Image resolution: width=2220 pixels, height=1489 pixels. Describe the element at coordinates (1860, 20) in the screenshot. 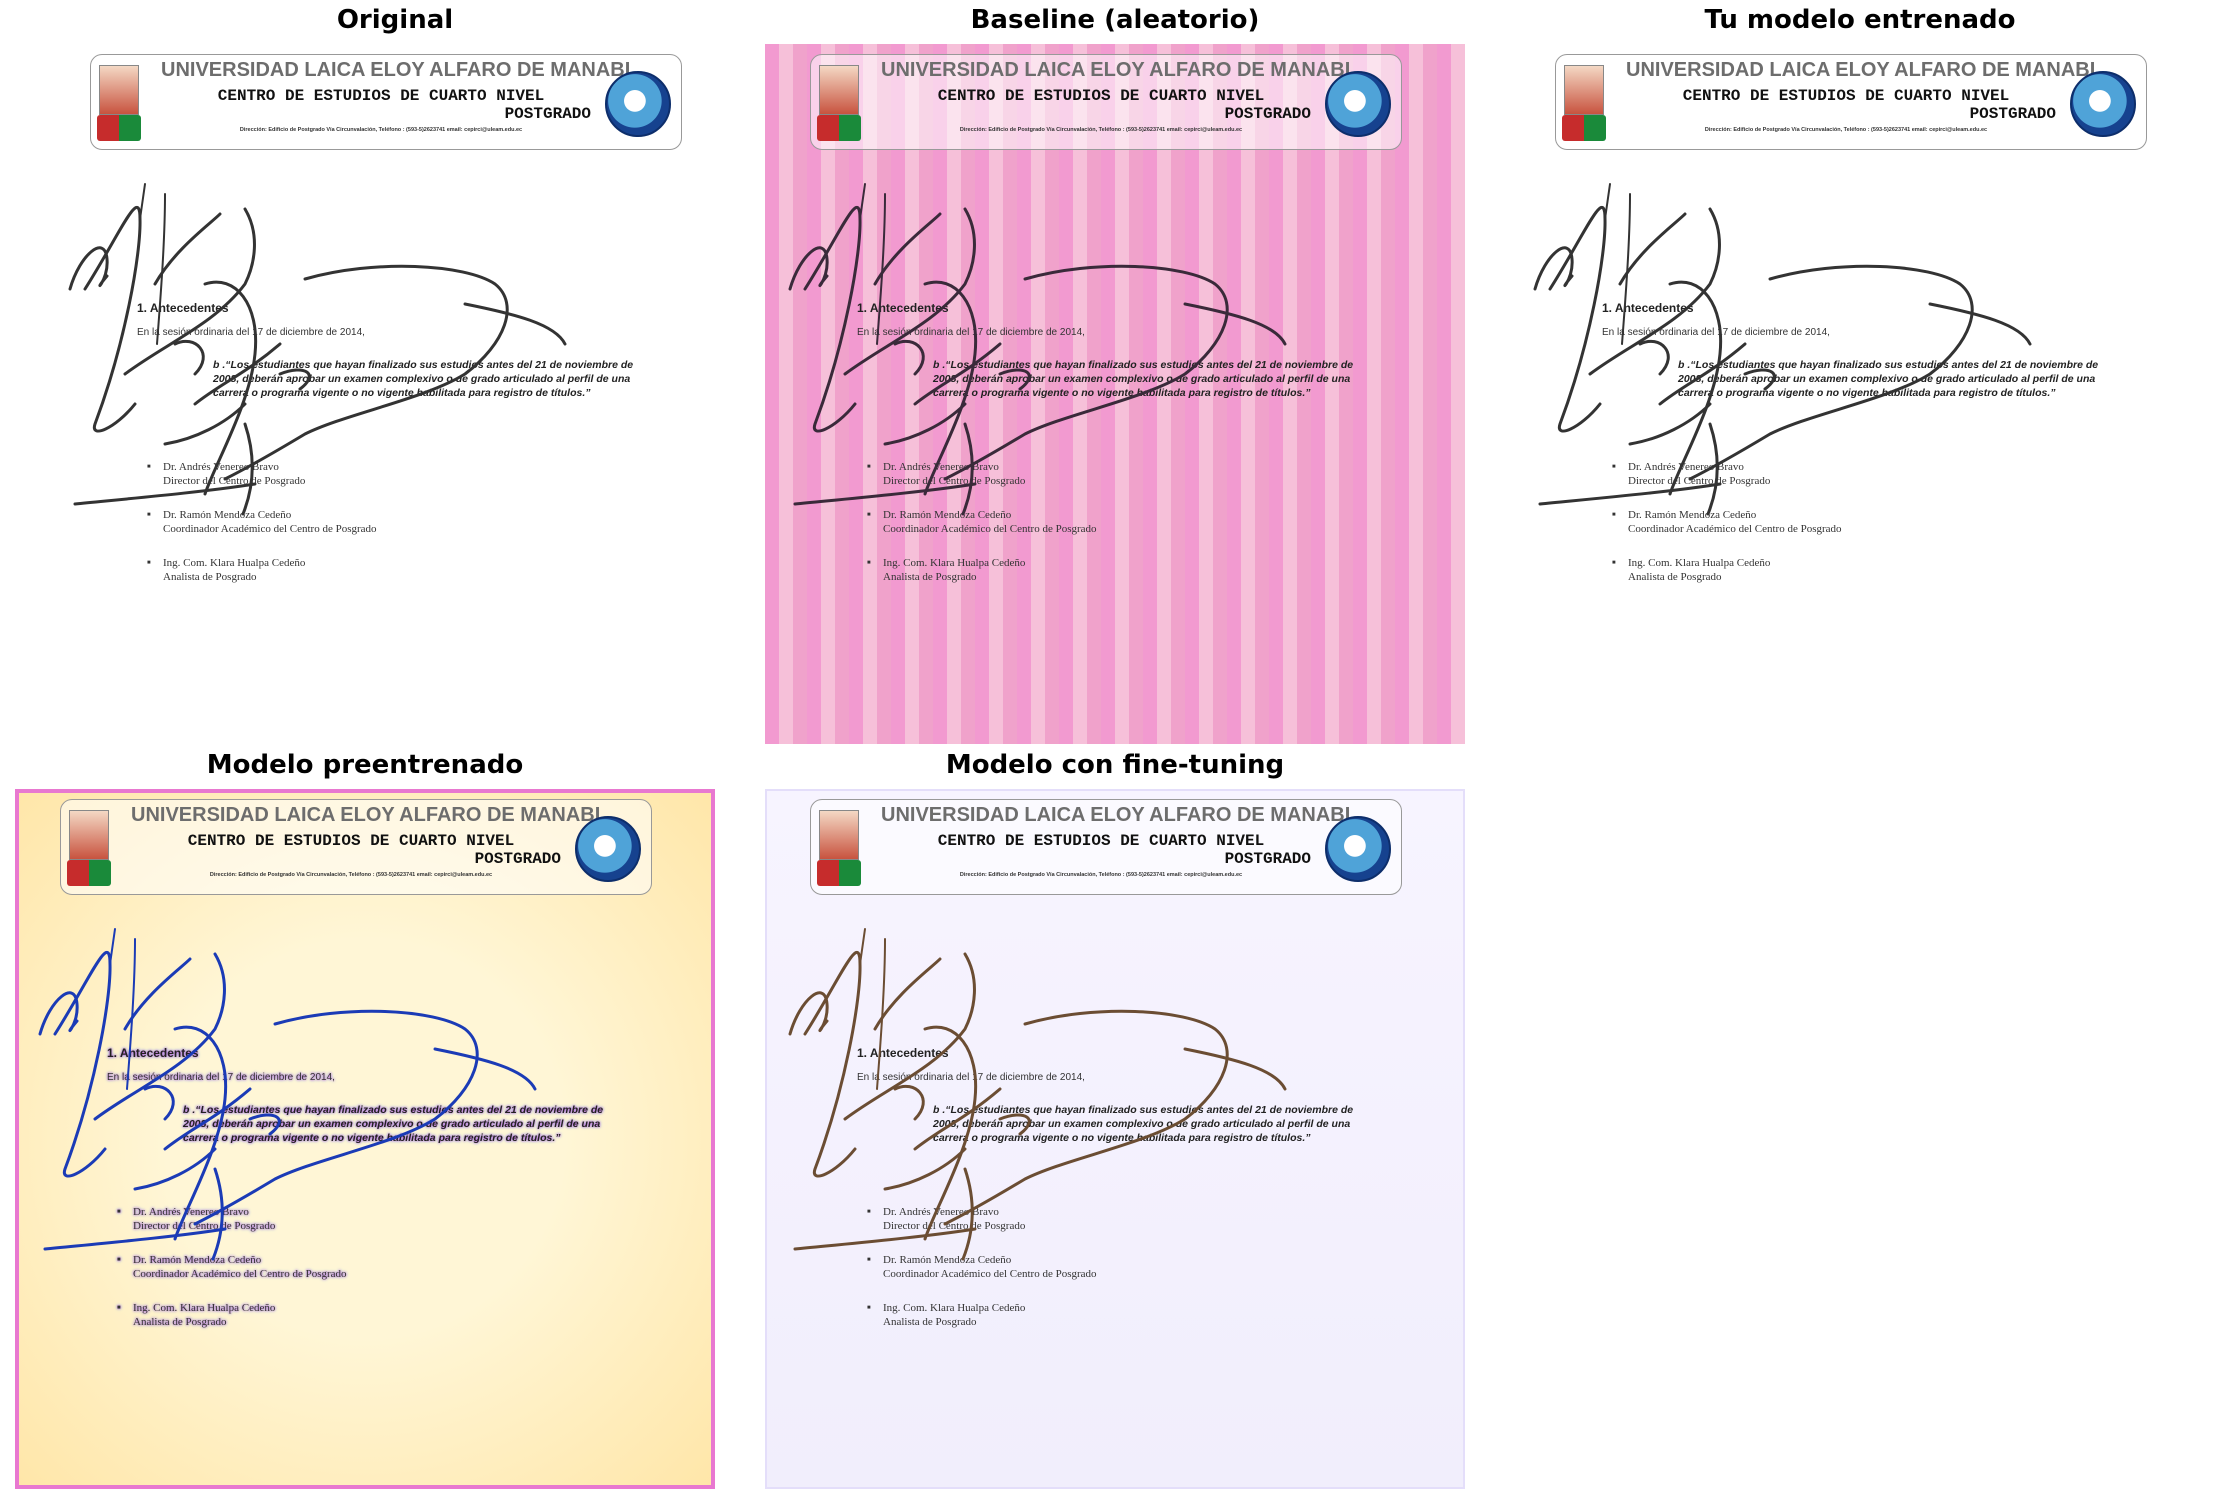

I see `panel-title: Tu modelo entrenado` at that location.